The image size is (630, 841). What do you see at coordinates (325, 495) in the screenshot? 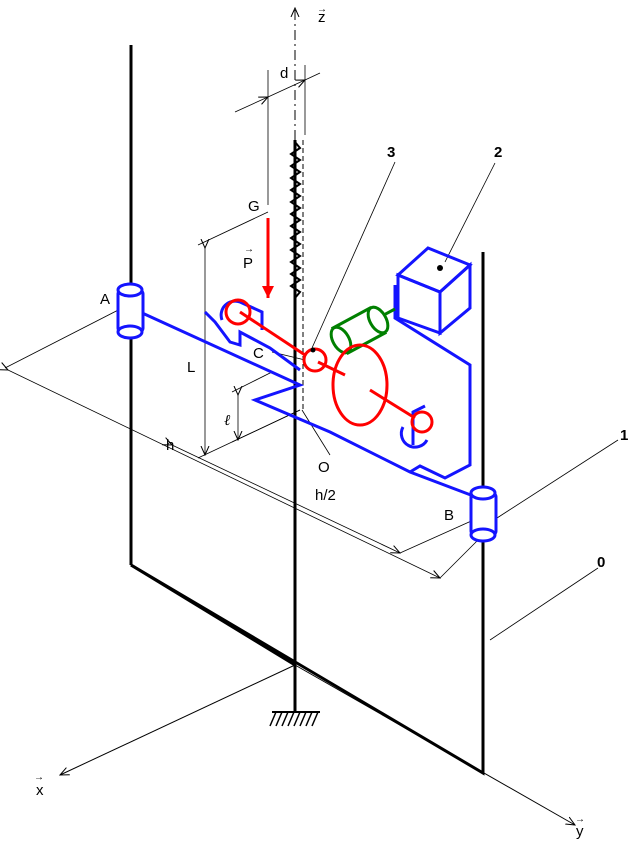
I see `dim-h-half-label: h/2` at bounding box center [325, 495].